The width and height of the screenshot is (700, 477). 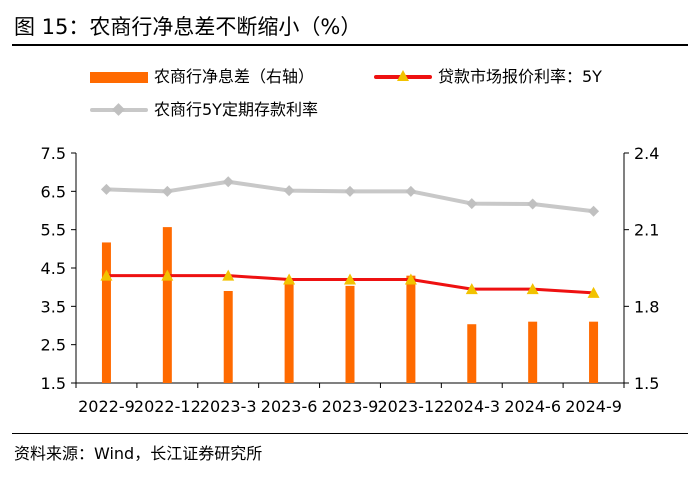 I want to click on x-category-label: 2024-3, so click(x=471, y=406).